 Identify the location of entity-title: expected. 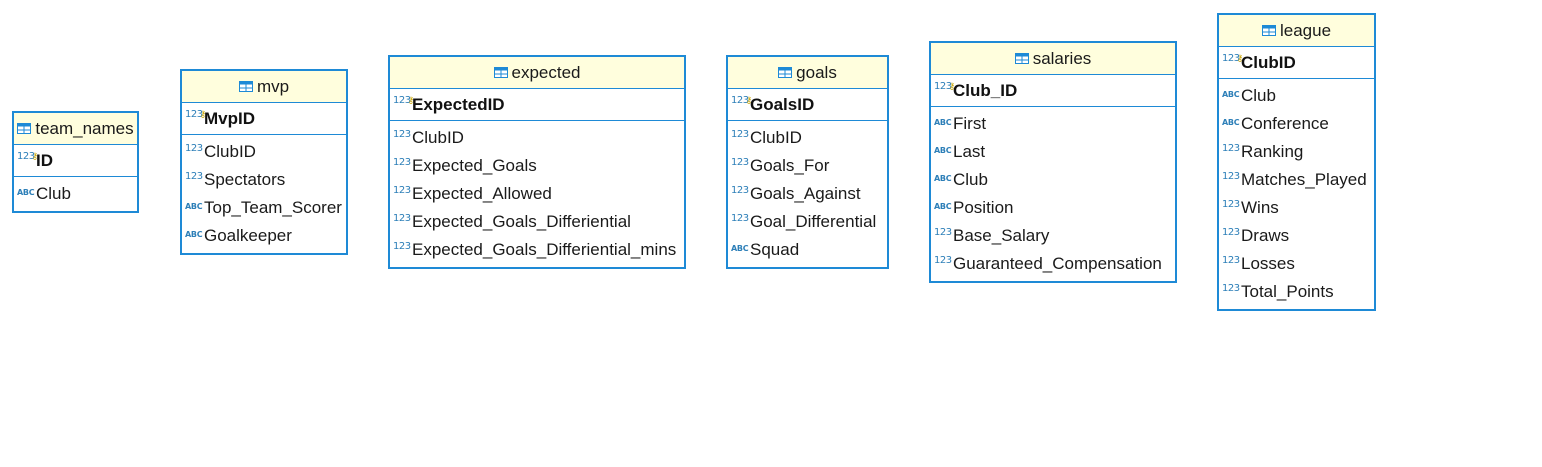
(546, 72).